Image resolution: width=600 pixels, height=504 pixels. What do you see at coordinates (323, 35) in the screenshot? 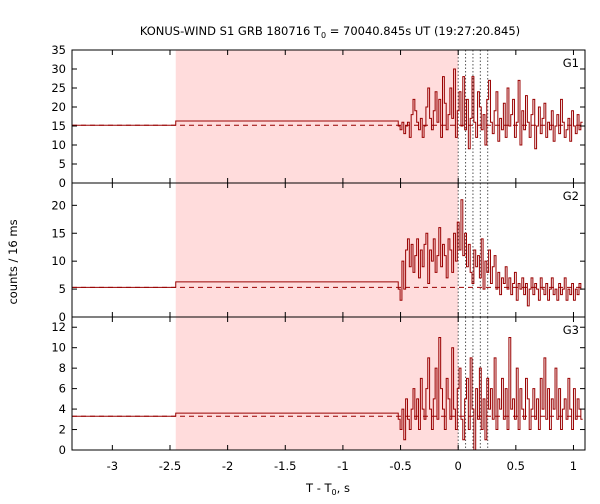
I see `chart-title-sub: 0` at bounding box center [323, 35].